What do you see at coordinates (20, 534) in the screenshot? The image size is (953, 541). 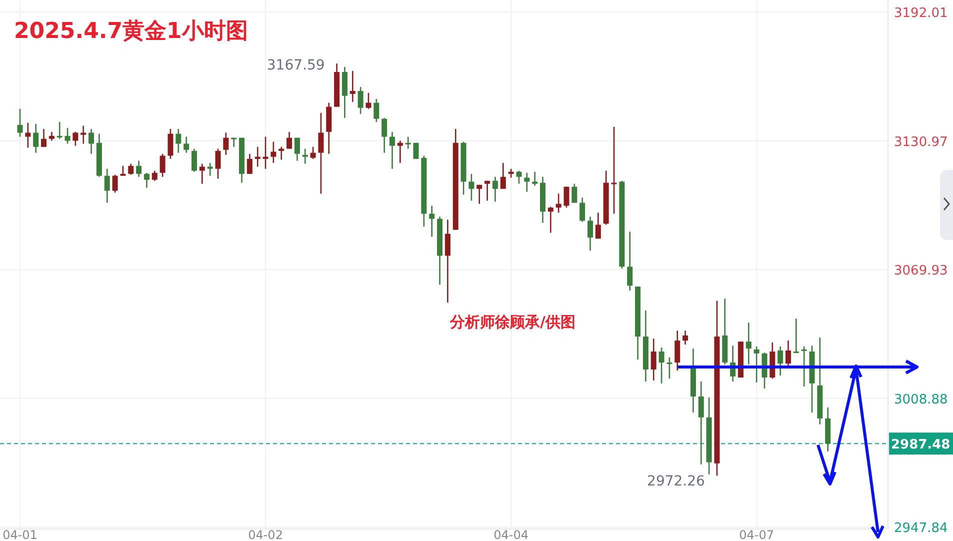 I see `x-tick-label: 04-01` at bounding box center [20, 534].